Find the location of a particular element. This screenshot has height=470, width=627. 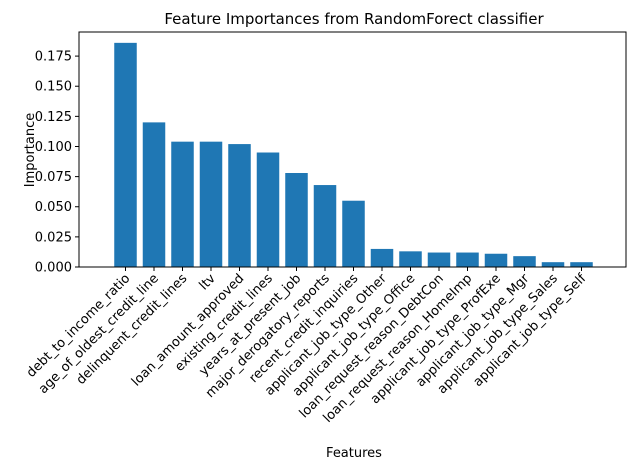

x-tick-label: delinquent_credit_lines is located at coordinates (132, 329).